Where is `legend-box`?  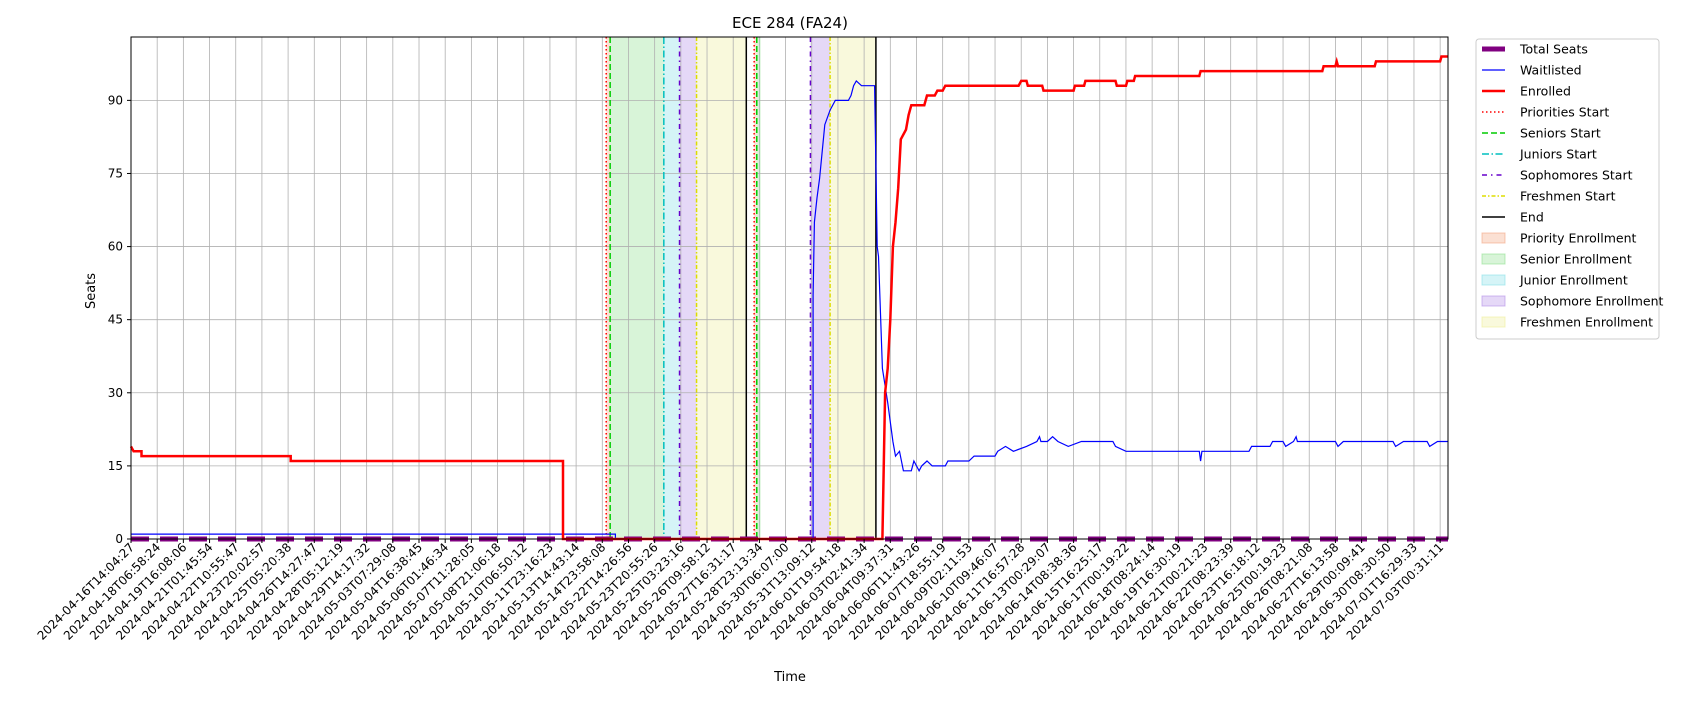
legend-box is located at coordinates (1567, 189).